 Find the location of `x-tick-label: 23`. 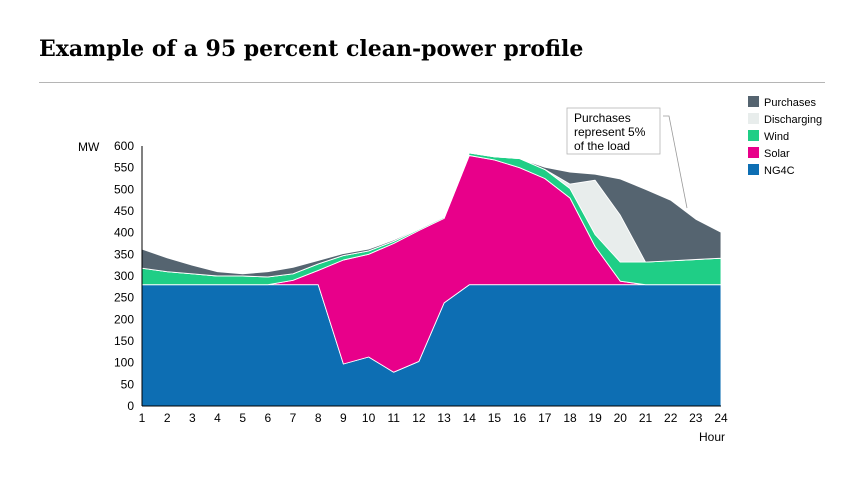

x-tick-label: 23 is located at coordinates (696, 418).